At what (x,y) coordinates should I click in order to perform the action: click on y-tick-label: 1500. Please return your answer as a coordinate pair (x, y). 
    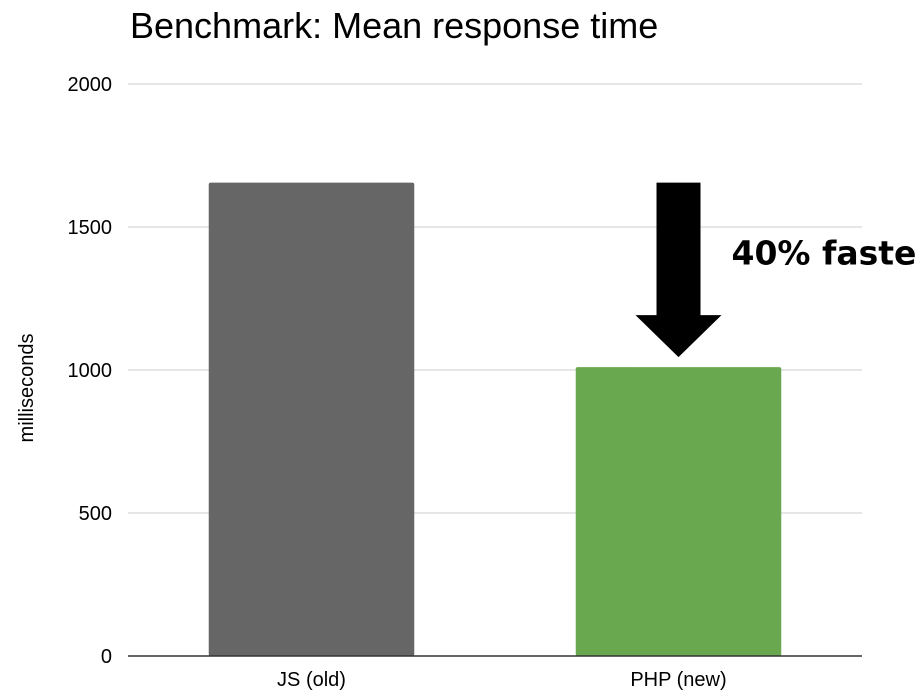
    Looking at the image, I should click on (90, 228).